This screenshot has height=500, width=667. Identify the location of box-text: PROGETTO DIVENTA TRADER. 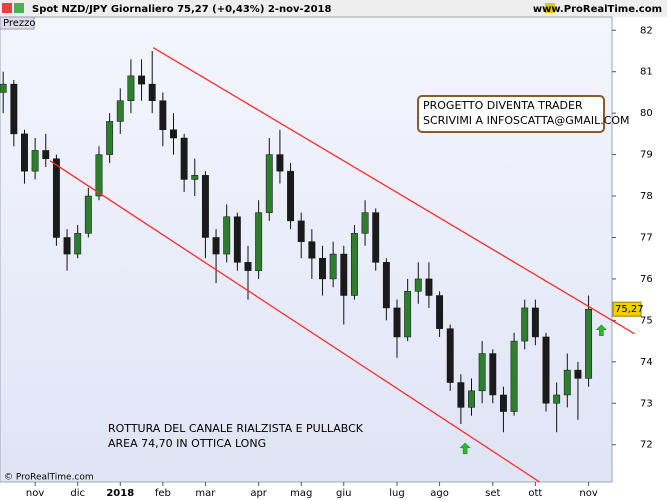
(503, 105).